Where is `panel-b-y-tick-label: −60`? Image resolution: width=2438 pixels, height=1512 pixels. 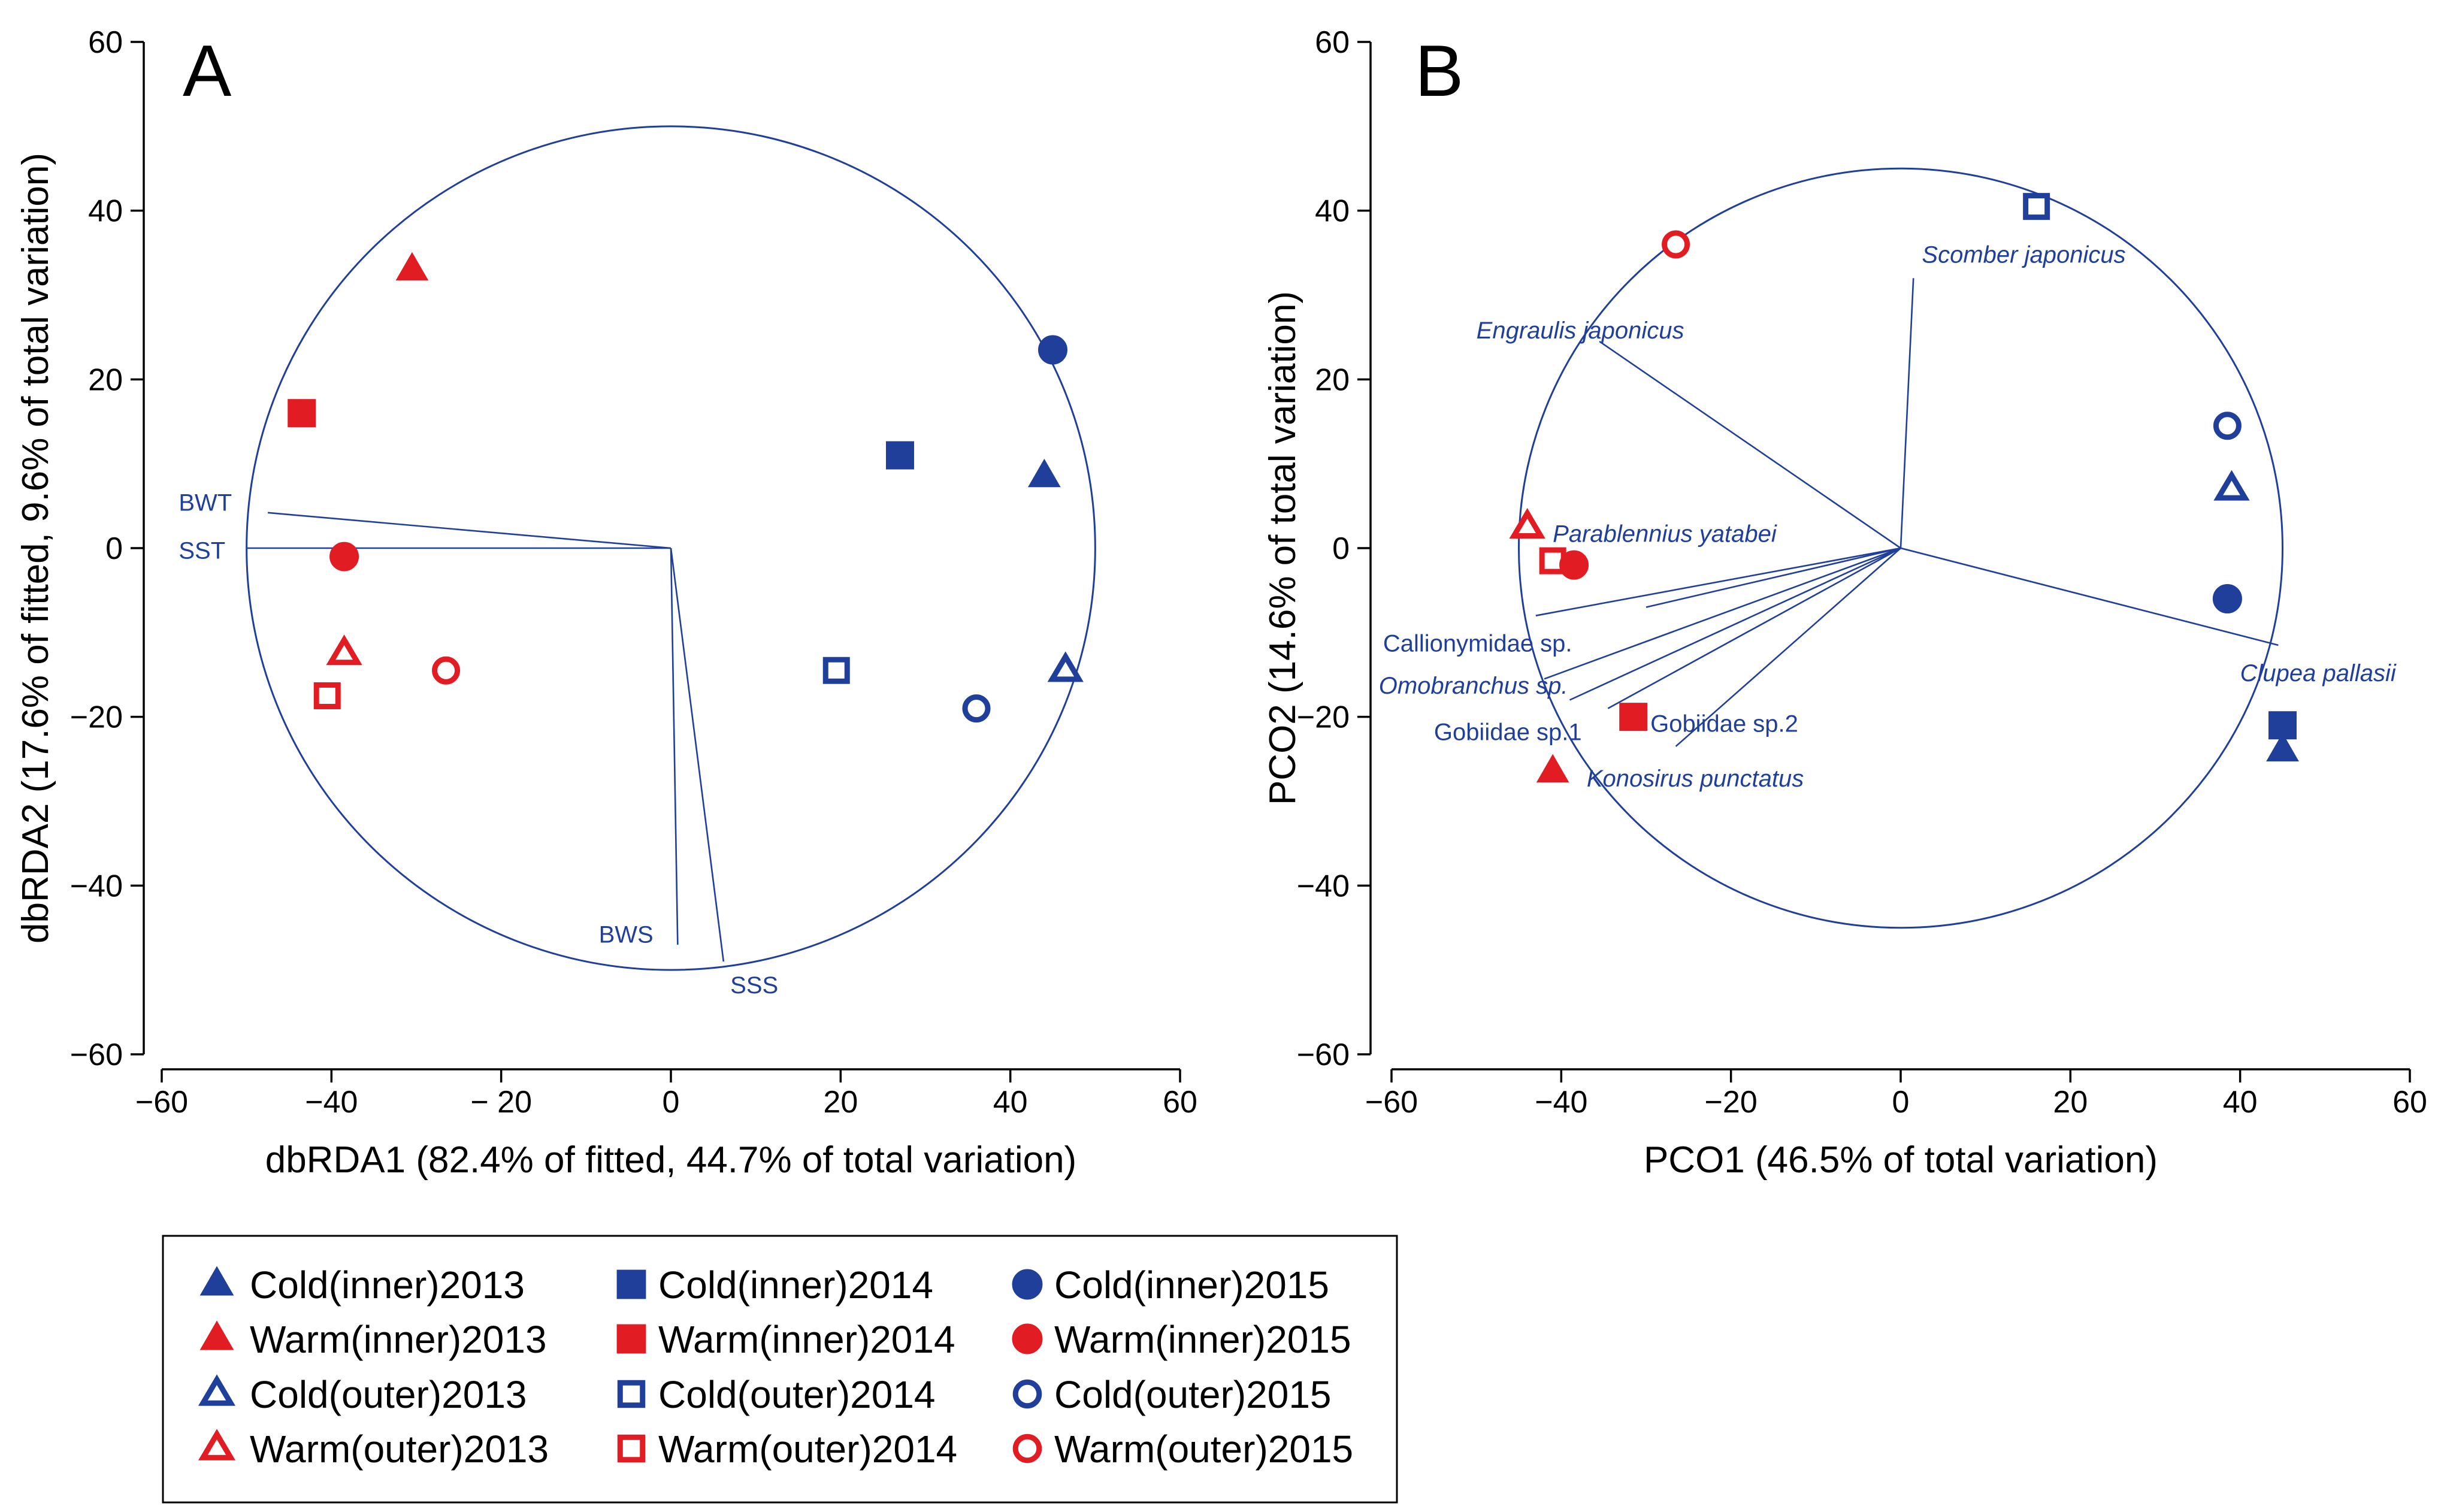
panel-b-y-tick-label: −60 is located at coordinates (1323, 1055).